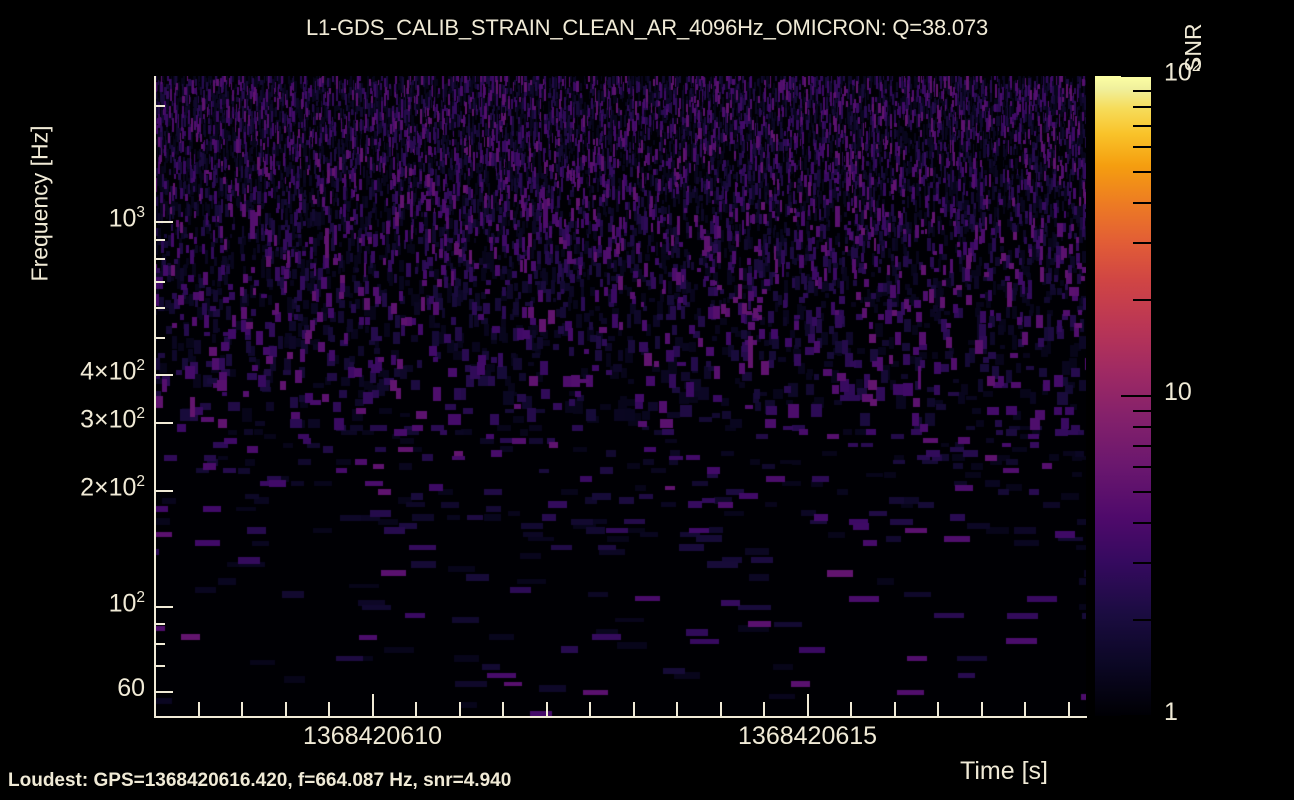 Image resolution: width=1294 pixels, height=800 pixels. Describe the element at coordinates (764, 709) in the screenshot. I see `x-tick-1368420614.5` at that location.